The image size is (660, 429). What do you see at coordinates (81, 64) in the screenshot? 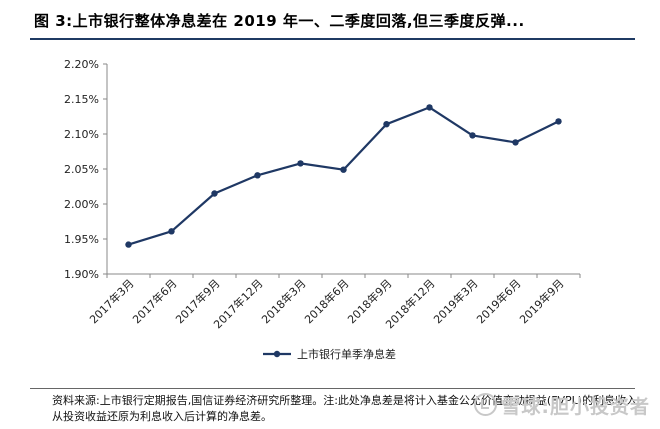
I see `y-tick-label: 2.20%` at bounding box center [81, 64].